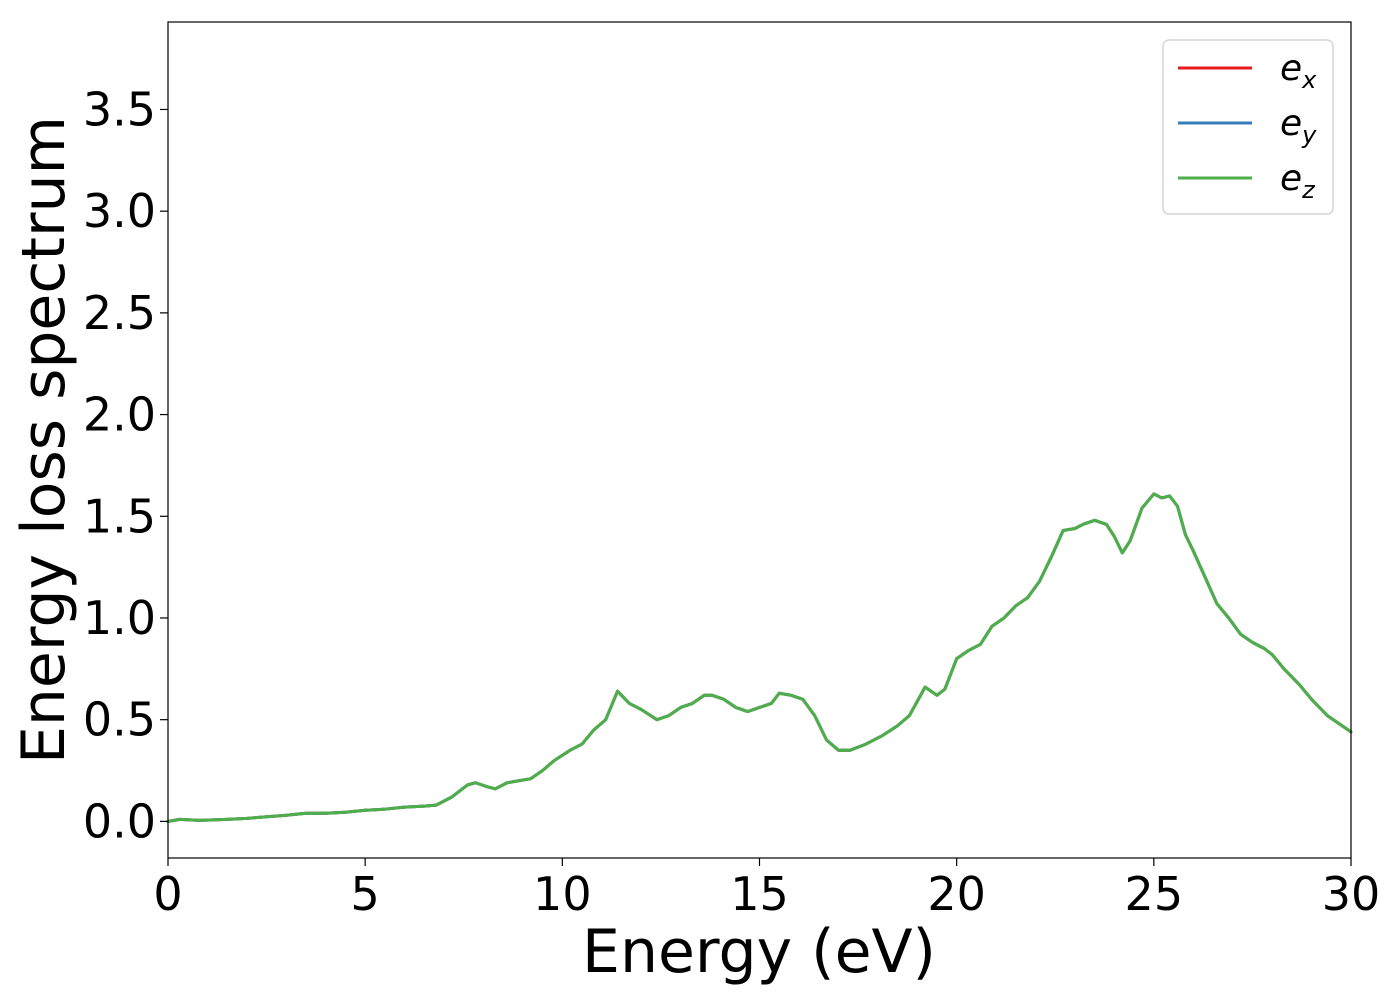  What do you see at coordinates (759, 952) in the screenshot?
I see `x-axis-label: Energy (eV)` at bounding box center [759, 952].